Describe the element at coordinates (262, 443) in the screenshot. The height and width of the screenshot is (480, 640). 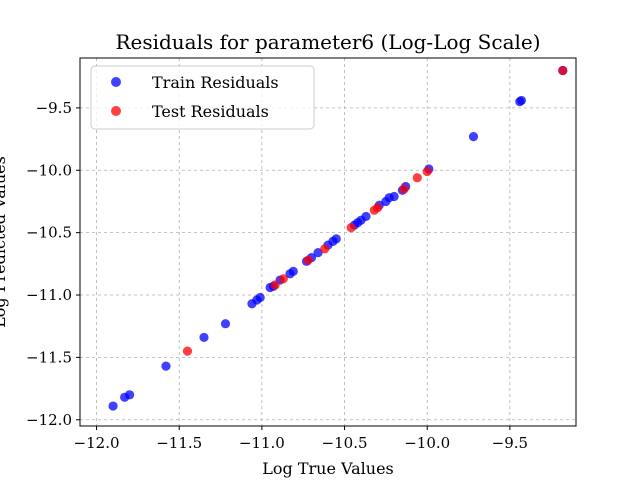
I see `x-tick-label: −11.0` at that location.